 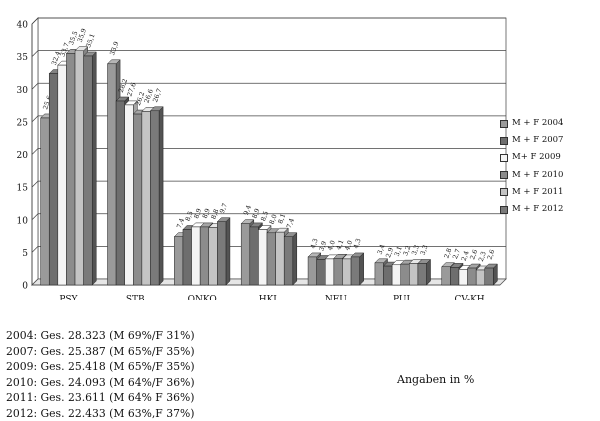 I want to click on legend-item: M+ F 2009, so click(x=531, y=157).